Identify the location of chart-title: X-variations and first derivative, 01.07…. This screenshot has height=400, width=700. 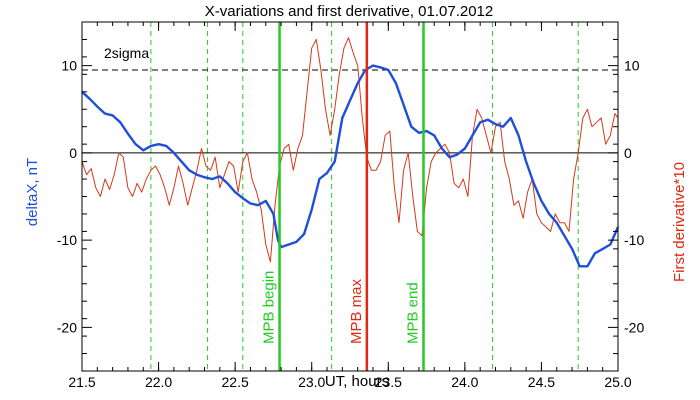
(349, 11).